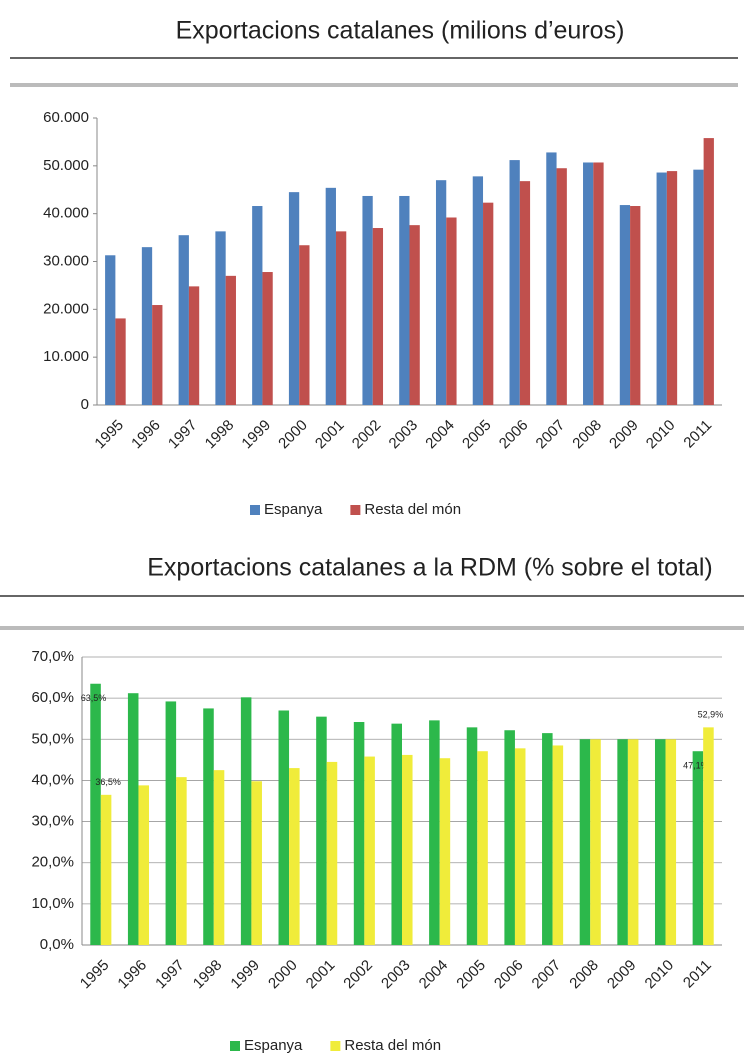 Image resolution: width=744 pixels, height=1059 pixels. Describe the element at coordinates (85, 404) in the screenshot. I see `y-tick-label: 0` at that location.